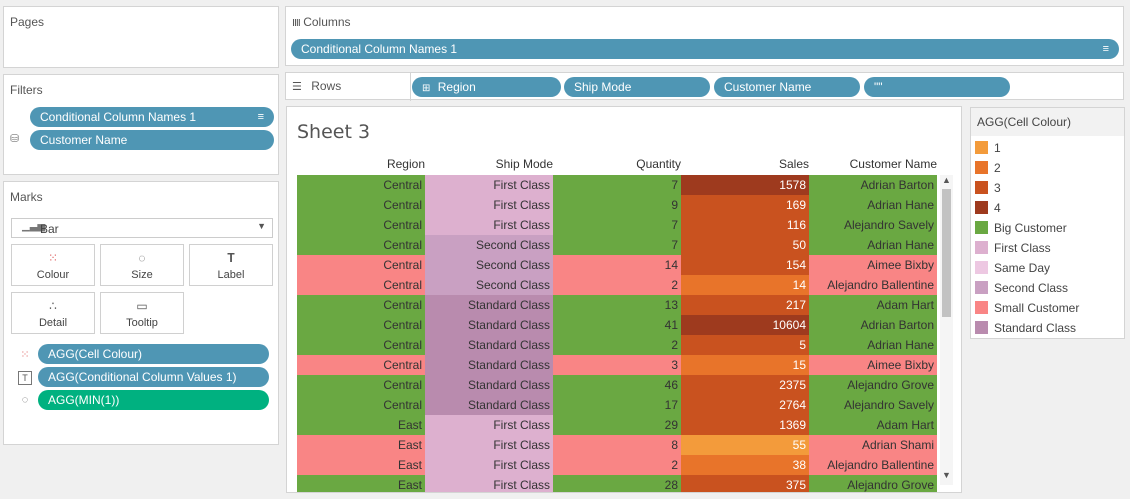  Describe the element at coordinates (937, 87) in the screenshot. I see `rows-pill-empty-string: ""` at that location.